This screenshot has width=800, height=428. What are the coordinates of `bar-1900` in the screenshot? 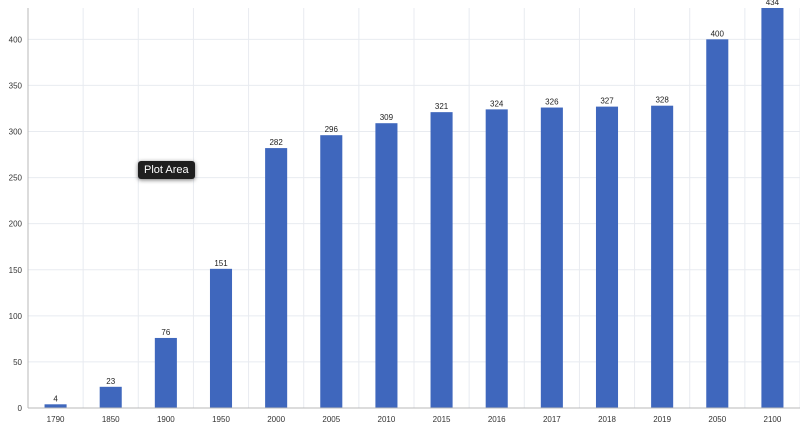 It's located at (165, 372).